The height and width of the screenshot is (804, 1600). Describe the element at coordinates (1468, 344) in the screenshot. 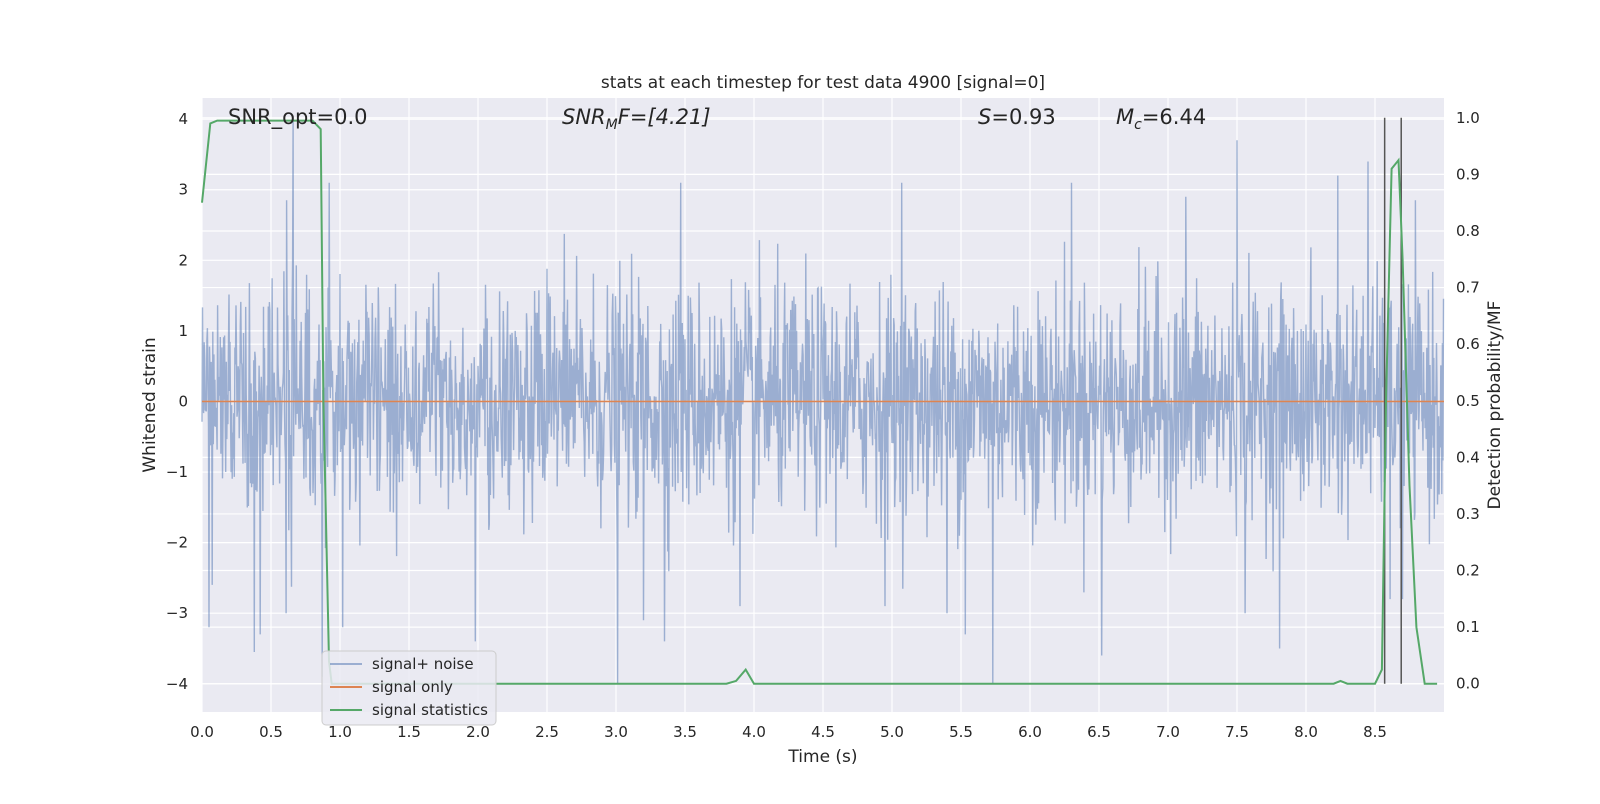

I see `y2-tick-label: 0.6` at that location.